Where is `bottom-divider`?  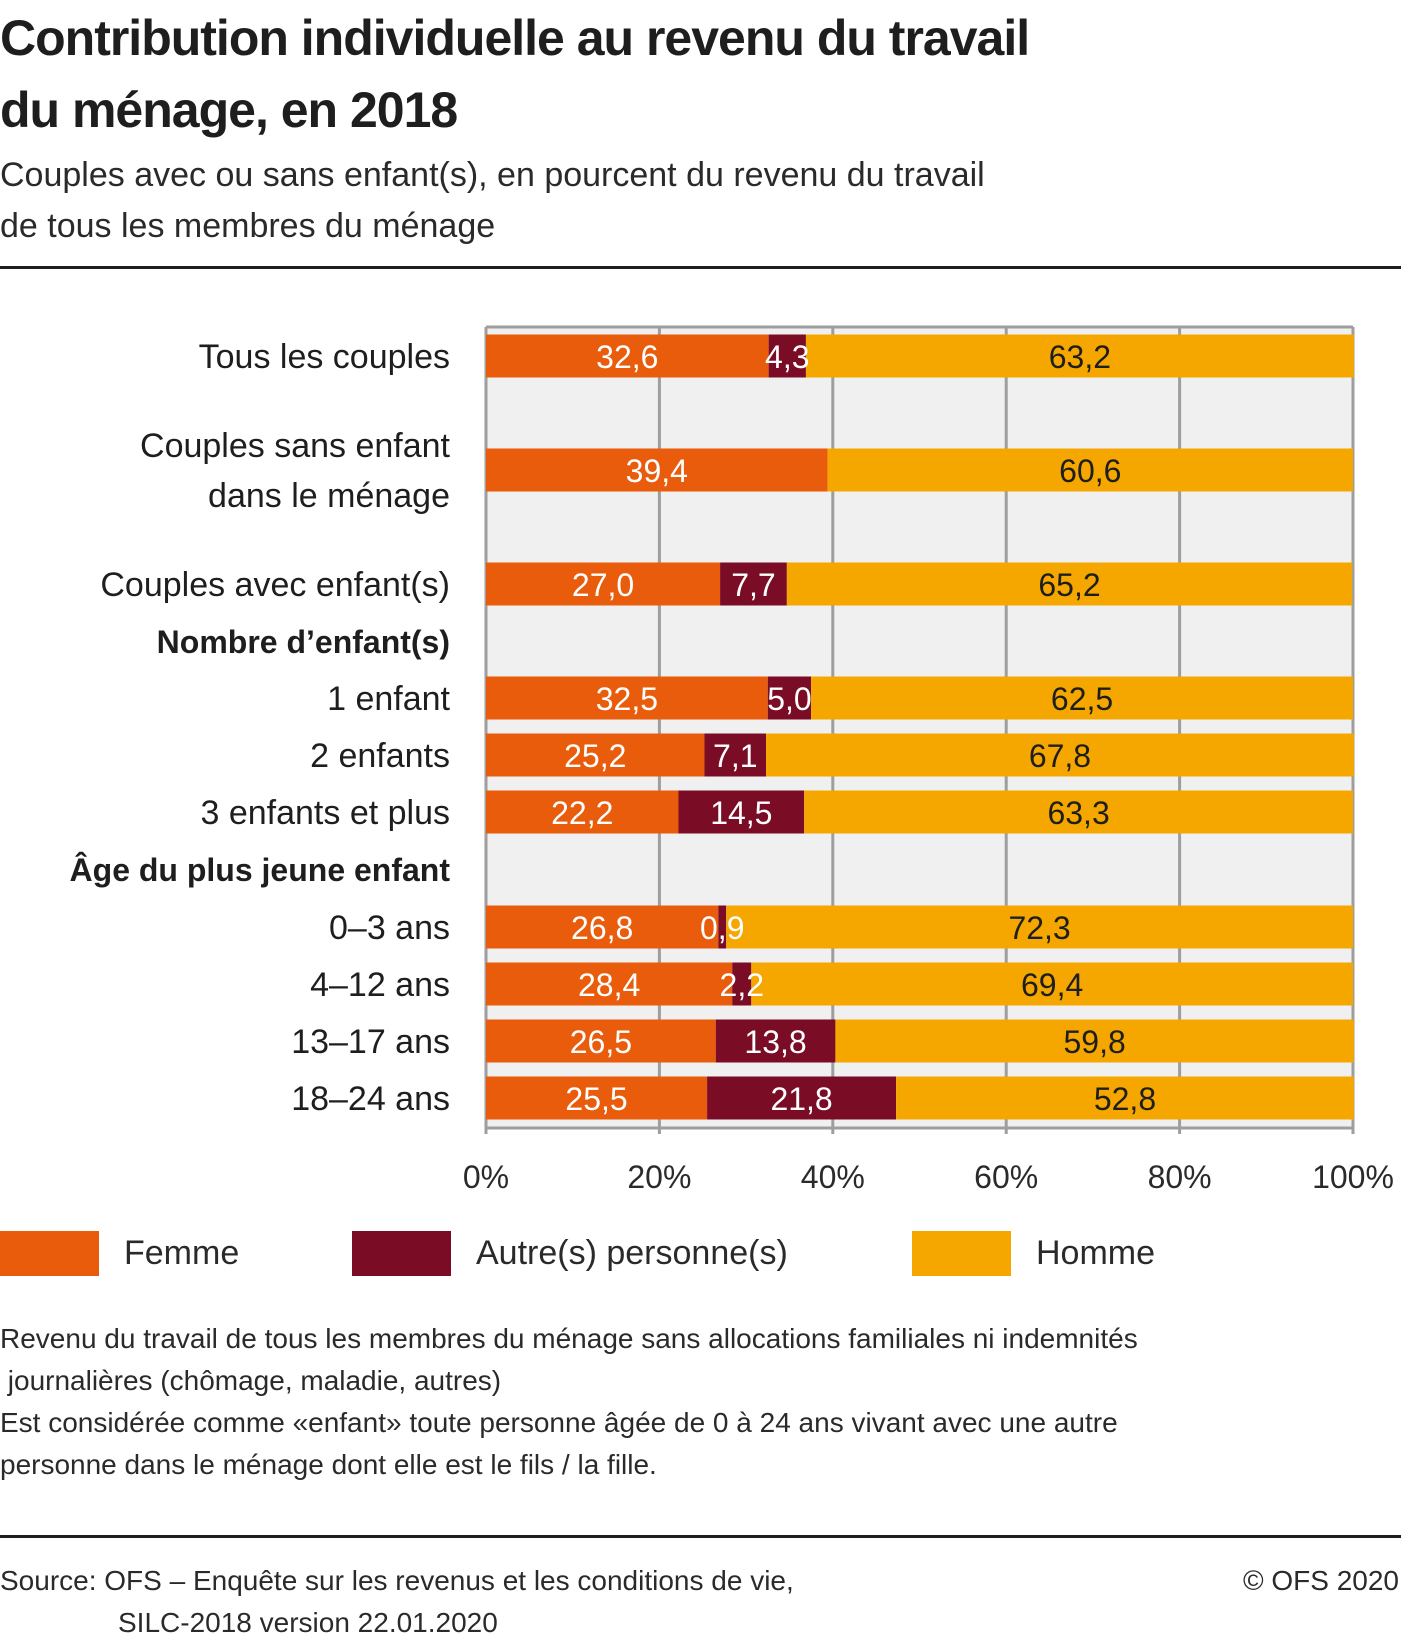
bottom-divider is located at coordinates (700, 1536).